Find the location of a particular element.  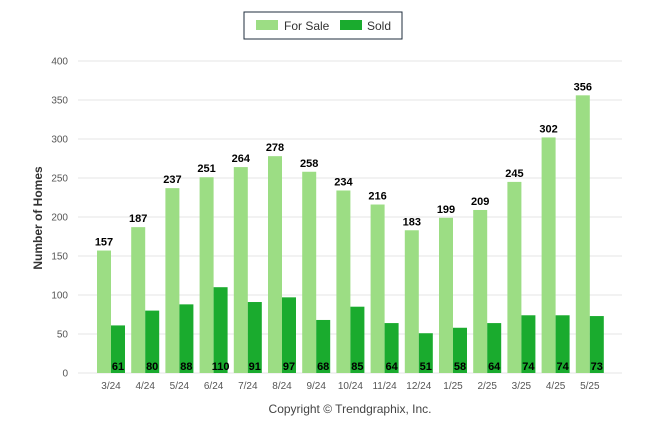

data-label-sold: 58 is located at coordinates (460, 367).